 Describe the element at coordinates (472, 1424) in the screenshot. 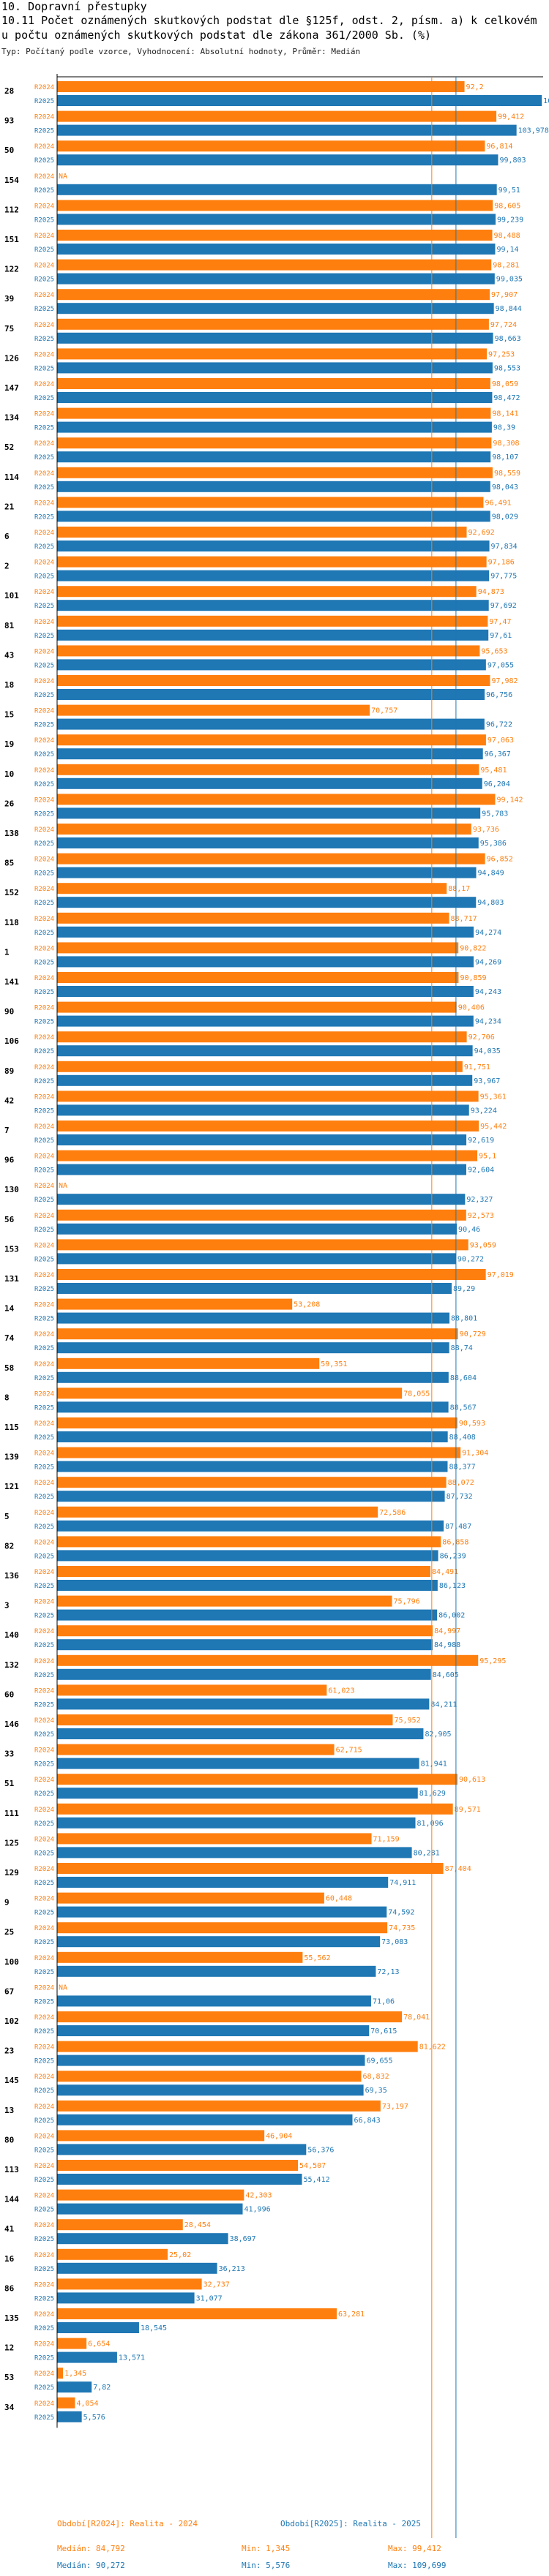

I see `value-label-r2024: 90,593` at that location.